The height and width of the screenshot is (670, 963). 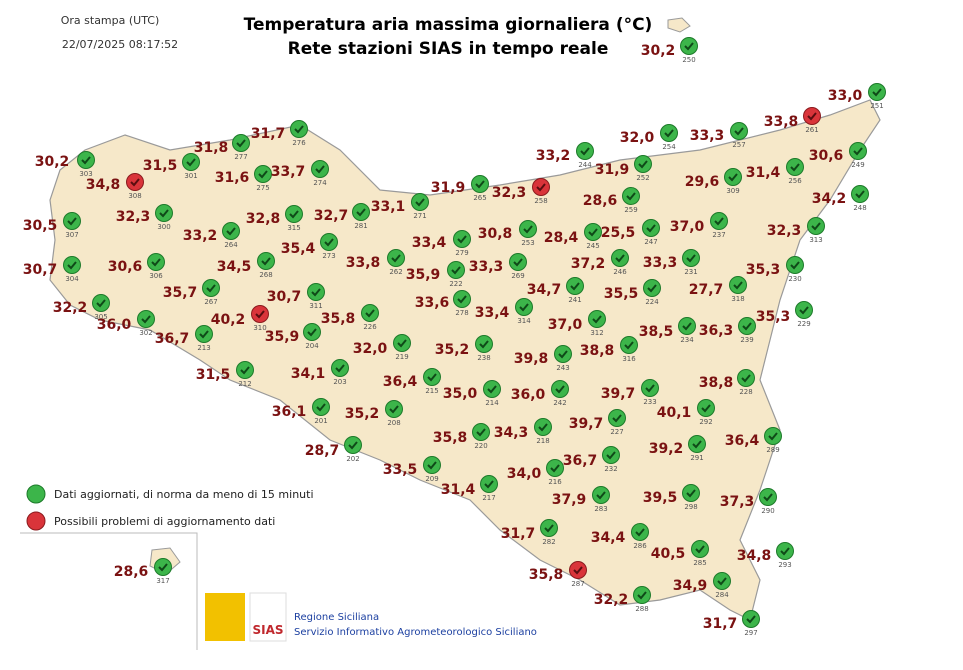 What do you see at coordinates (718, 289) in the screenshot?
I see `station: 27,7 318` at bounding box center [718, 289].